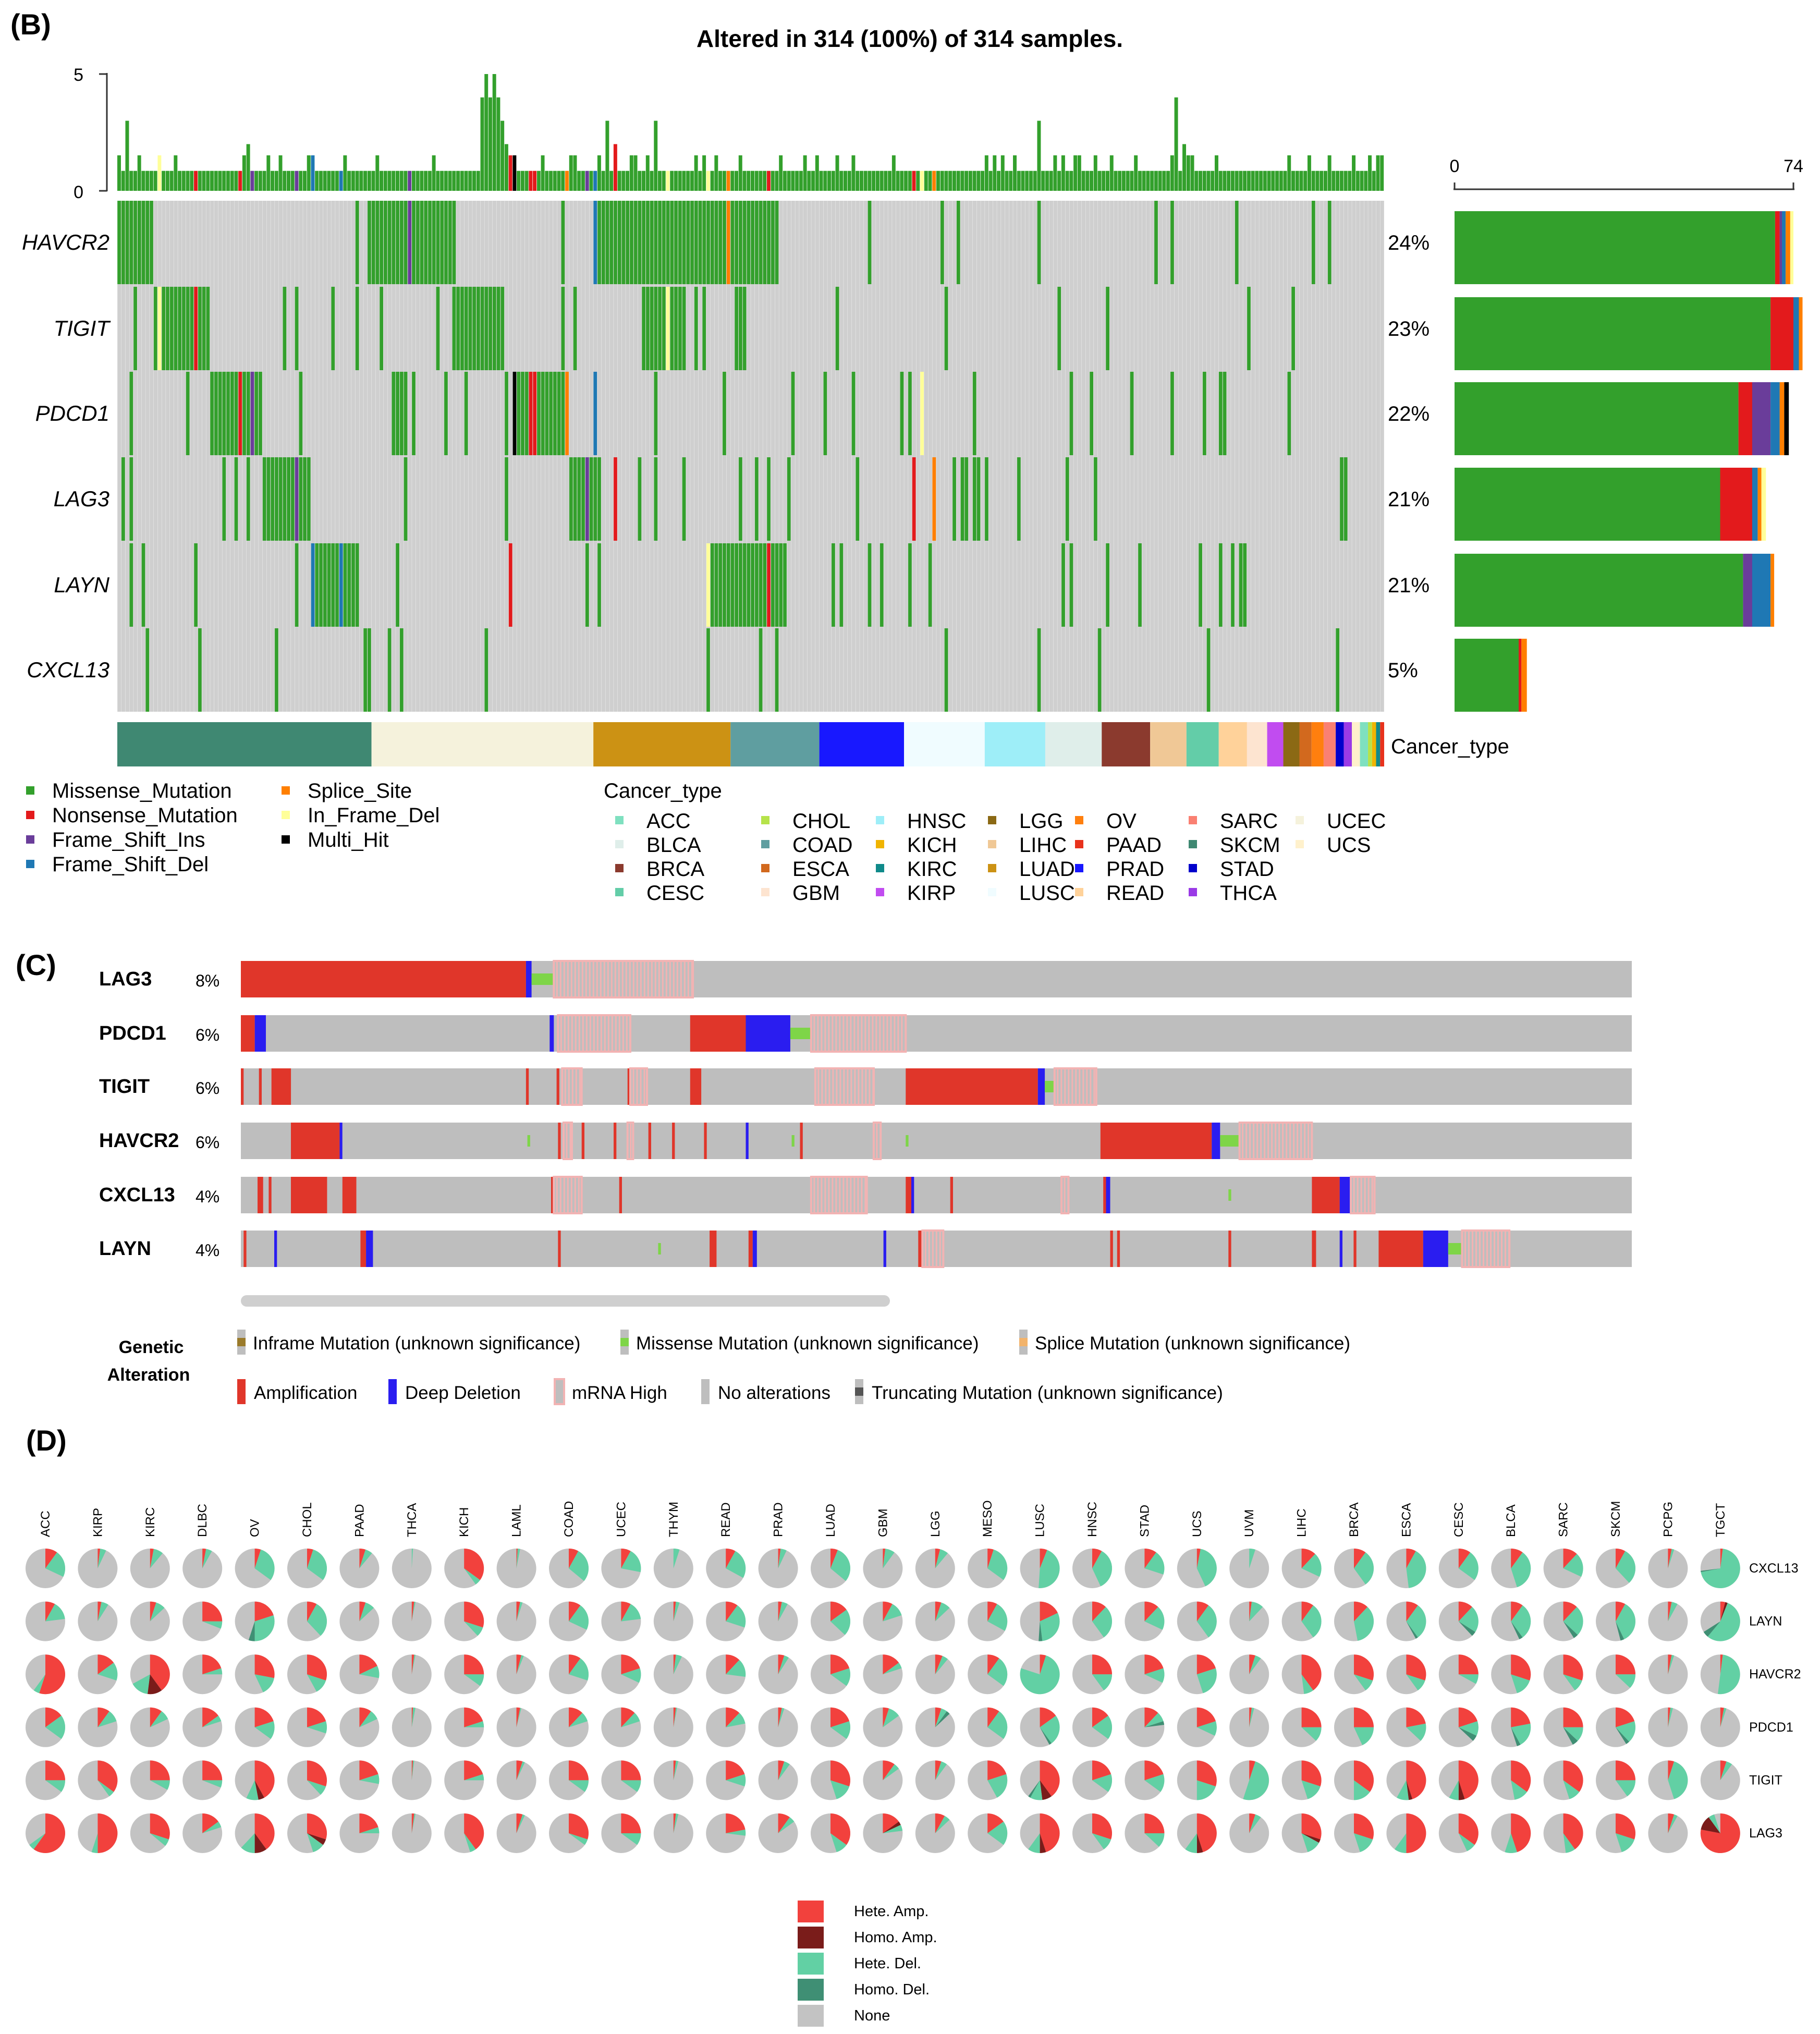  I want to click on pie-cancer-label: DLBC, so click(203, 1520).